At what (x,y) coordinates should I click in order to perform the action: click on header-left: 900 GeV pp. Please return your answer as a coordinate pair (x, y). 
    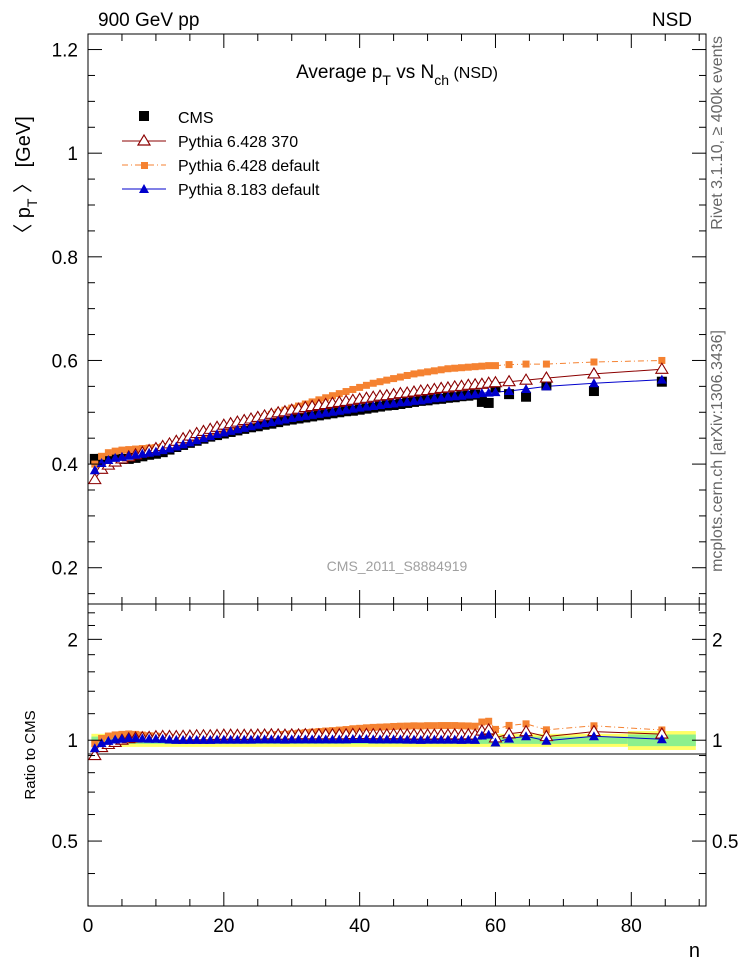
    Looking at the image, I should click on (148, 20).